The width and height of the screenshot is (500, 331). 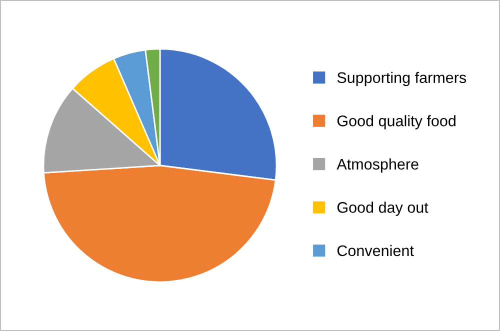 I want to click on legend-label: Convenient, so click(x=375, y=250).